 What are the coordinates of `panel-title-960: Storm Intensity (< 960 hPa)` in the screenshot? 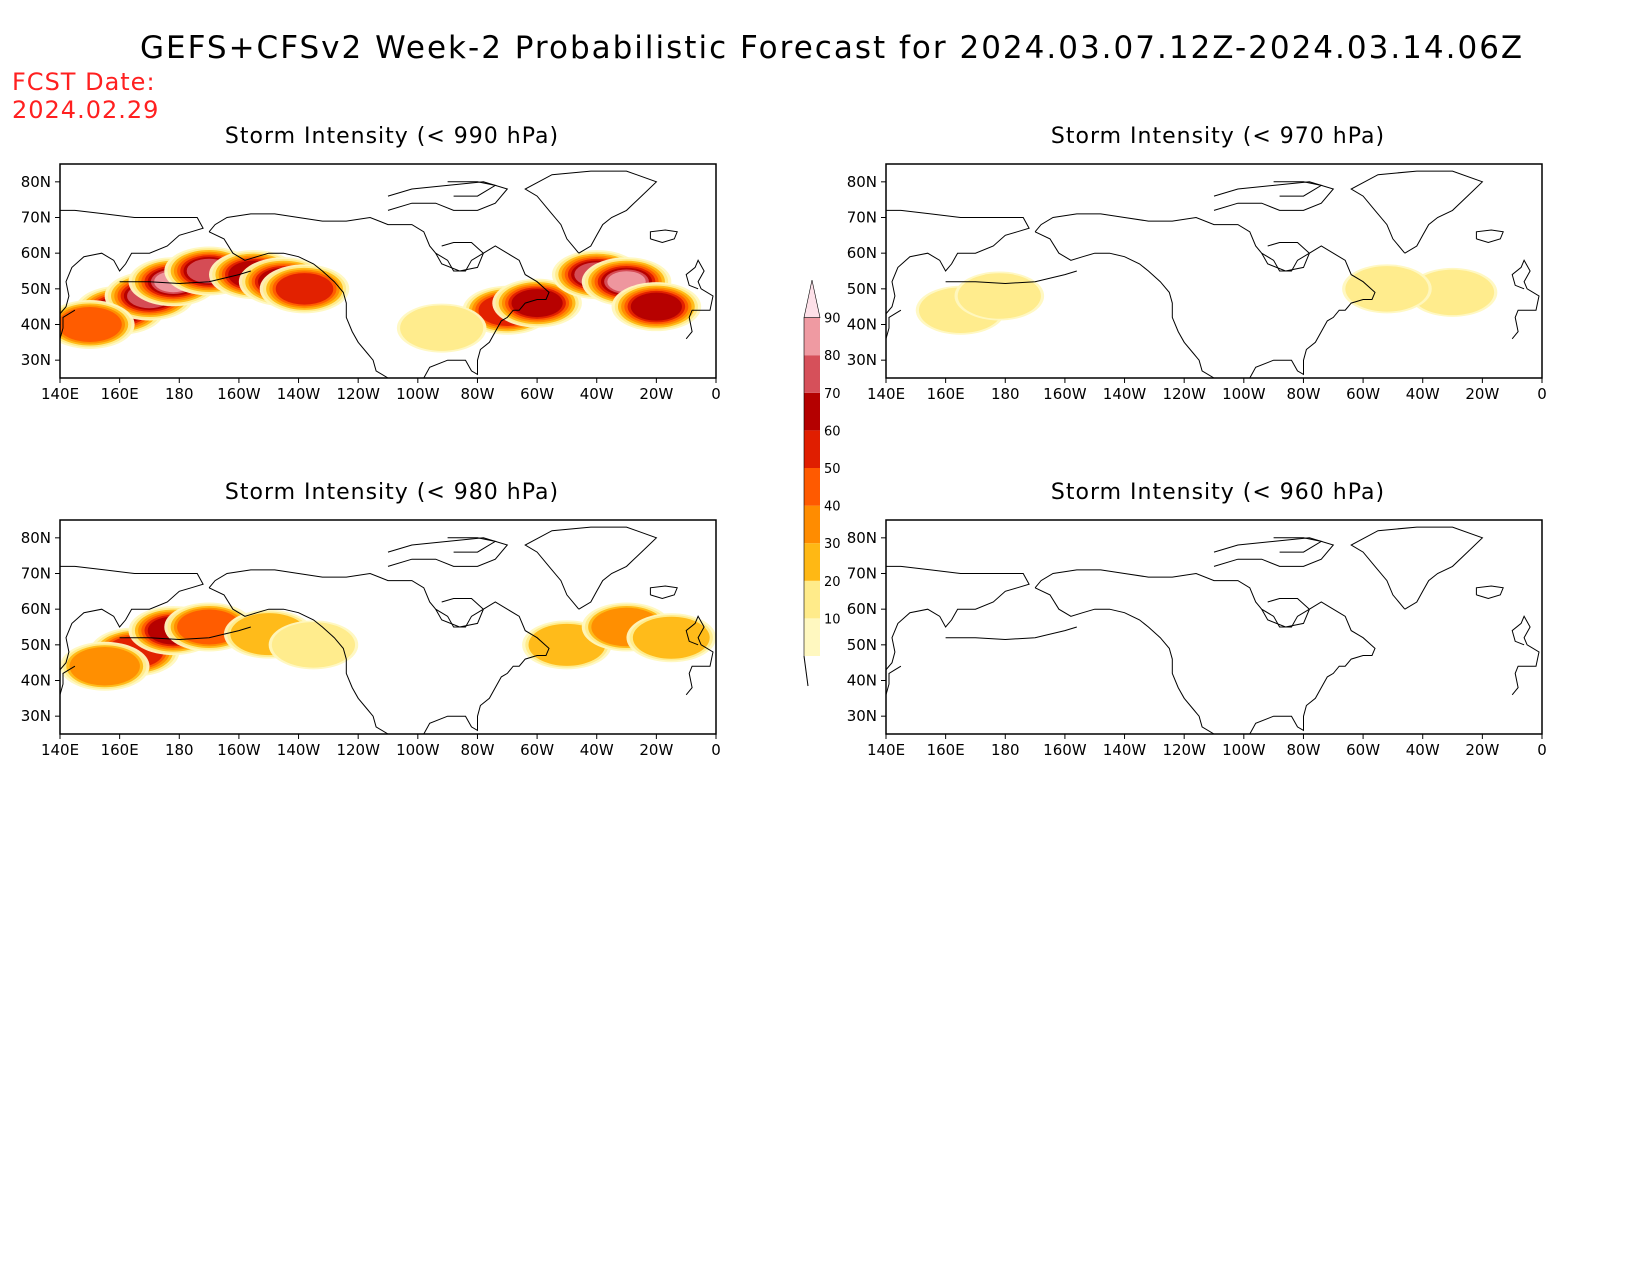 It's located at (1218, 492).